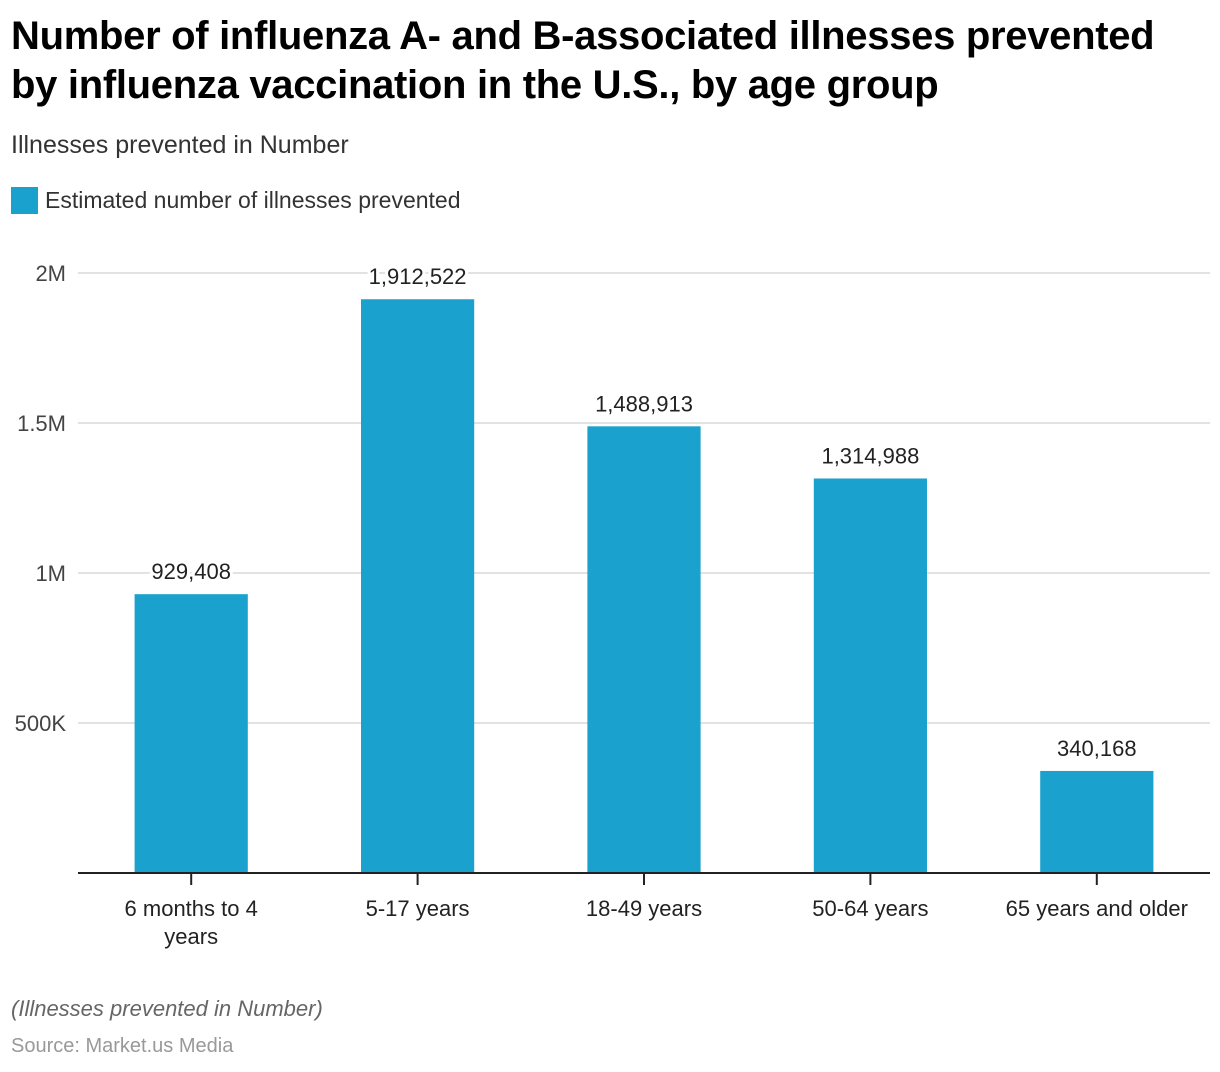 This screenshot has height=1072, width=1220. What do you see at coordinates (122, 1046) in the screenshot?
I see `source-note: Source: Market.us Media` at bounding box center [122, 1046].